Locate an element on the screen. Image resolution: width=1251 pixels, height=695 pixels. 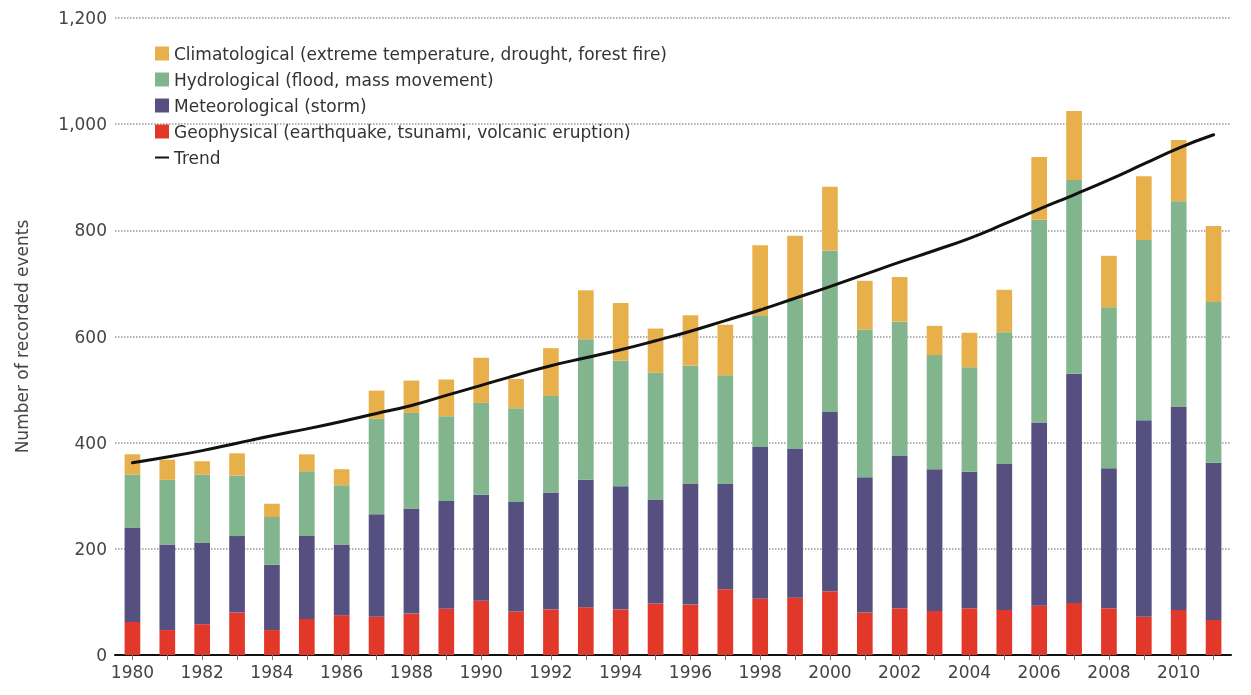
x-tick-label: 2010 is located at coordinates (1179, 671).